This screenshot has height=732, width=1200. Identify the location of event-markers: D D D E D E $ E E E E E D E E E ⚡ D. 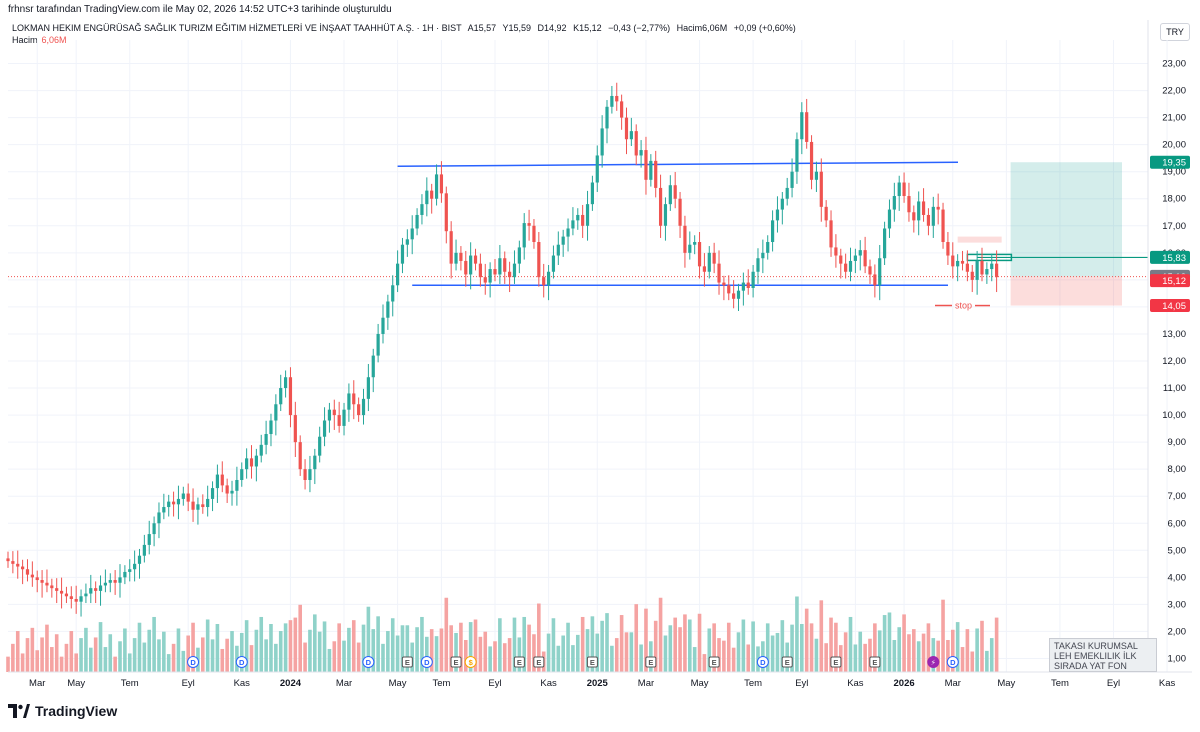
(573, 662).